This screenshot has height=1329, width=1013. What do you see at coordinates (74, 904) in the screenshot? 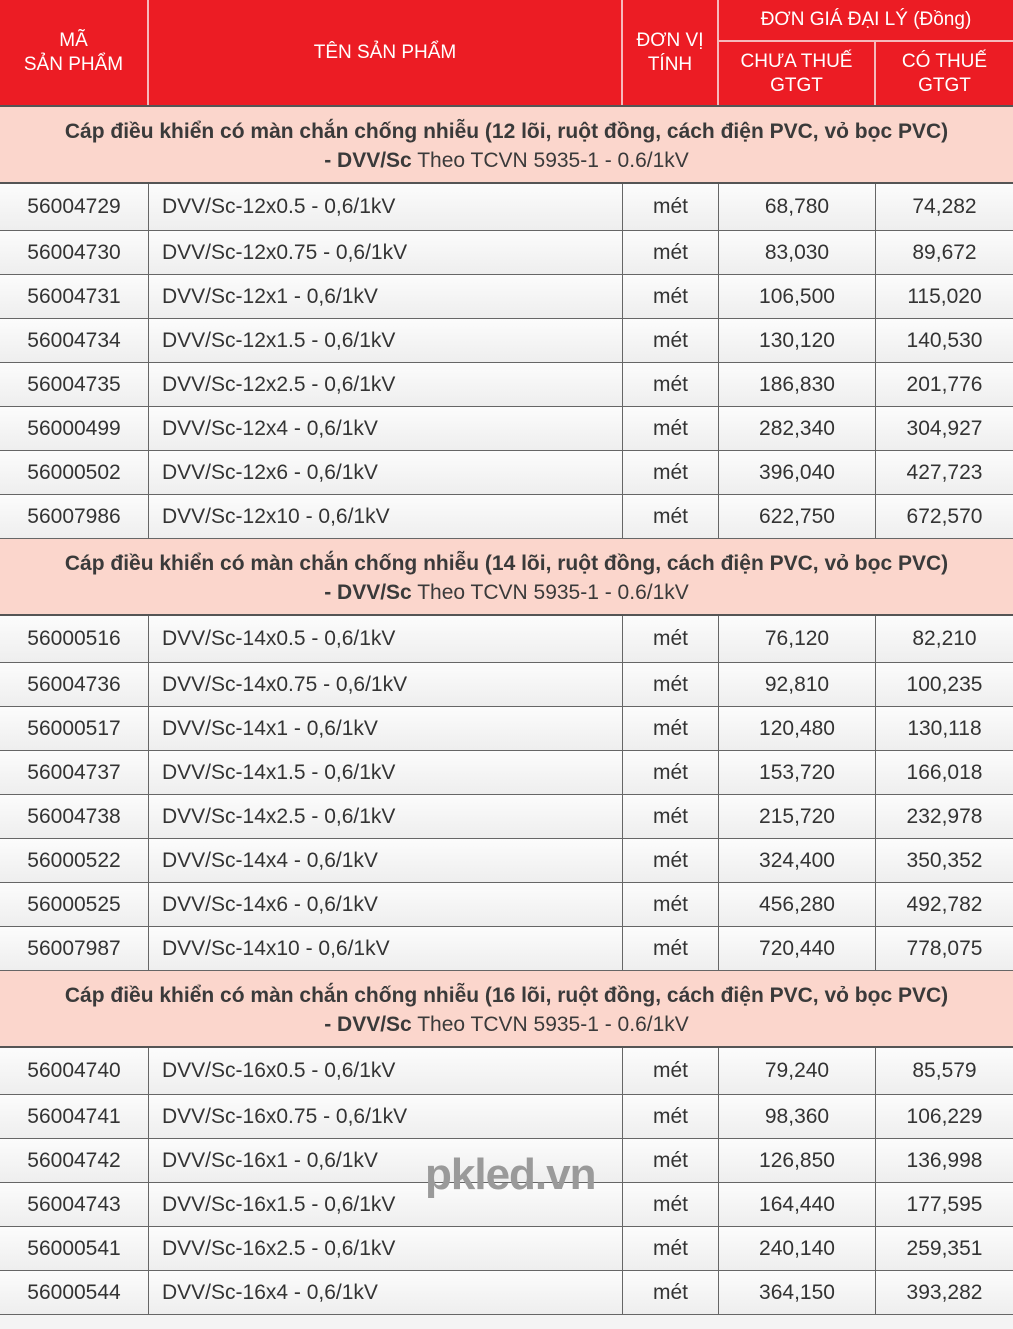
I see `product-code: 56000525` at bounding box center [74, 904].